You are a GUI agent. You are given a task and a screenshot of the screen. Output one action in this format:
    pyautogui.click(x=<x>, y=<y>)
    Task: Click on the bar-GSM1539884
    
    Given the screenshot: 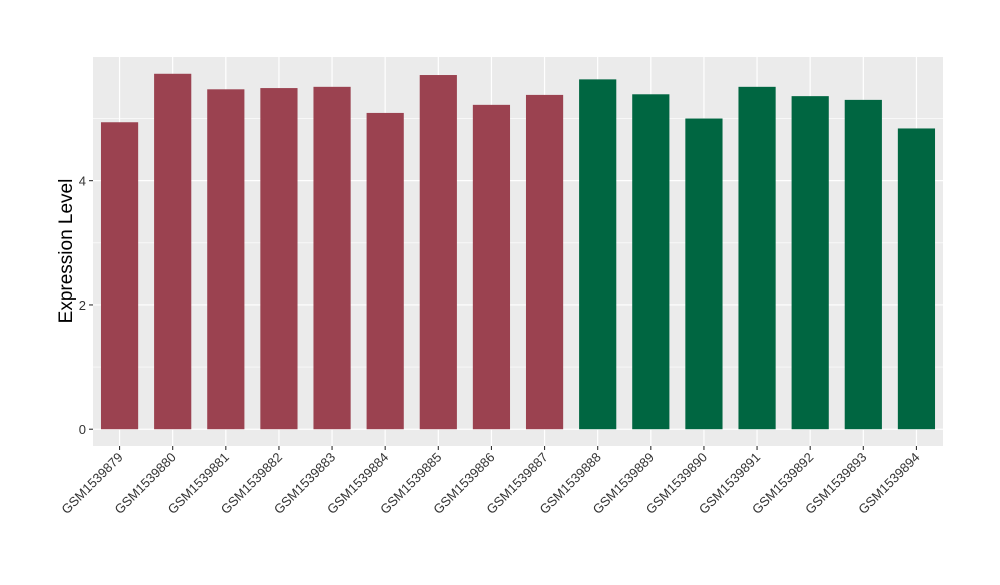 What is the action you would take?
    pyautogui.click(x=385, y=271)
    